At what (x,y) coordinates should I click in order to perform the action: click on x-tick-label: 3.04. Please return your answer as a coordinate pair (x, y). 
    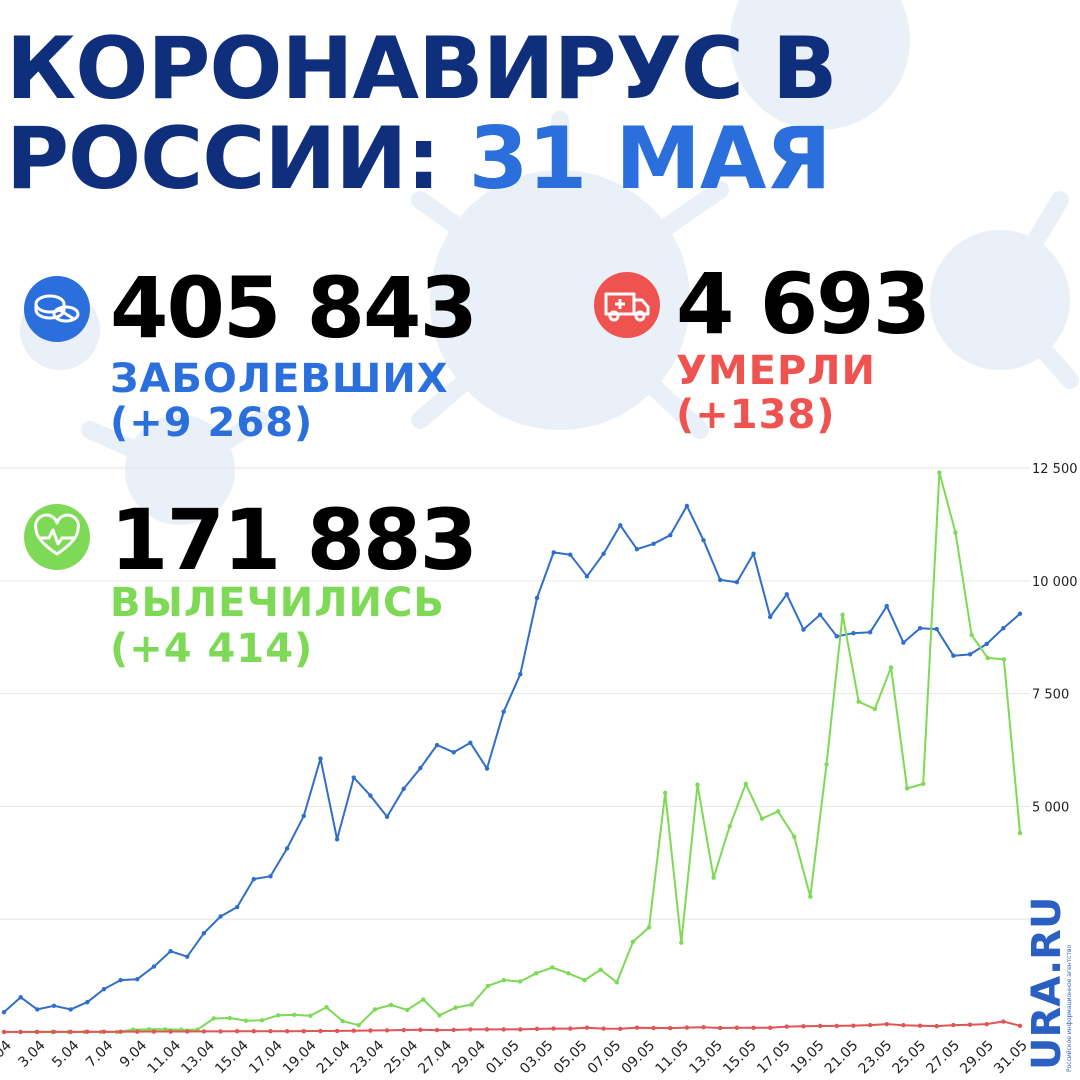
    Looking at the image, I should click on (31, 1053).